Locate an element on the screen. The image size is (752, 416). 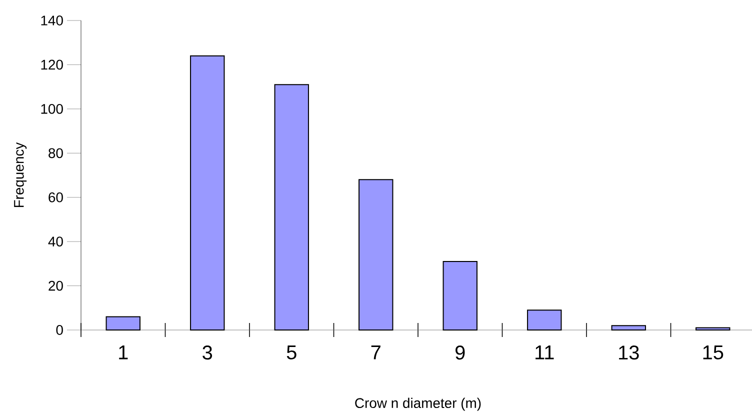
y-tick-label: 120 is located at coordinates (52, 65).